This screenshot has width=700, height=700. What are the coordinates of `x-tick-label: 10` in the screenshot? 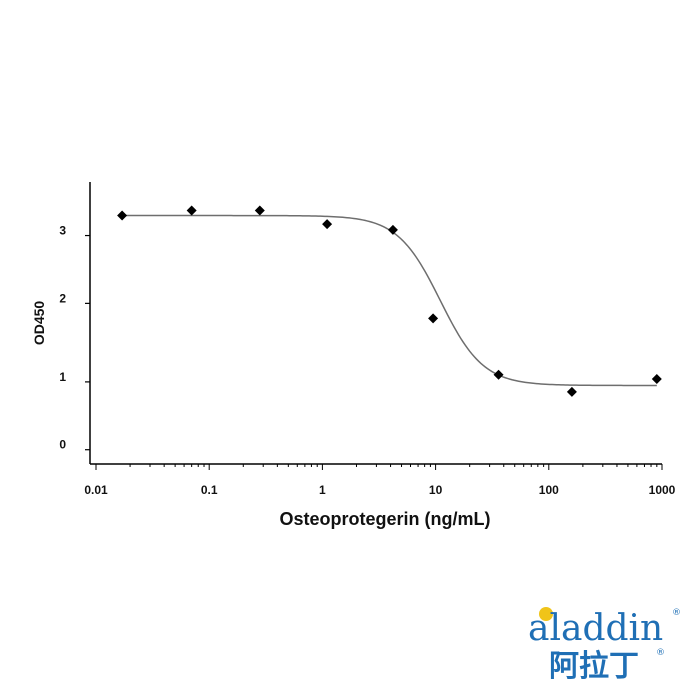 It's located at (436, 490).